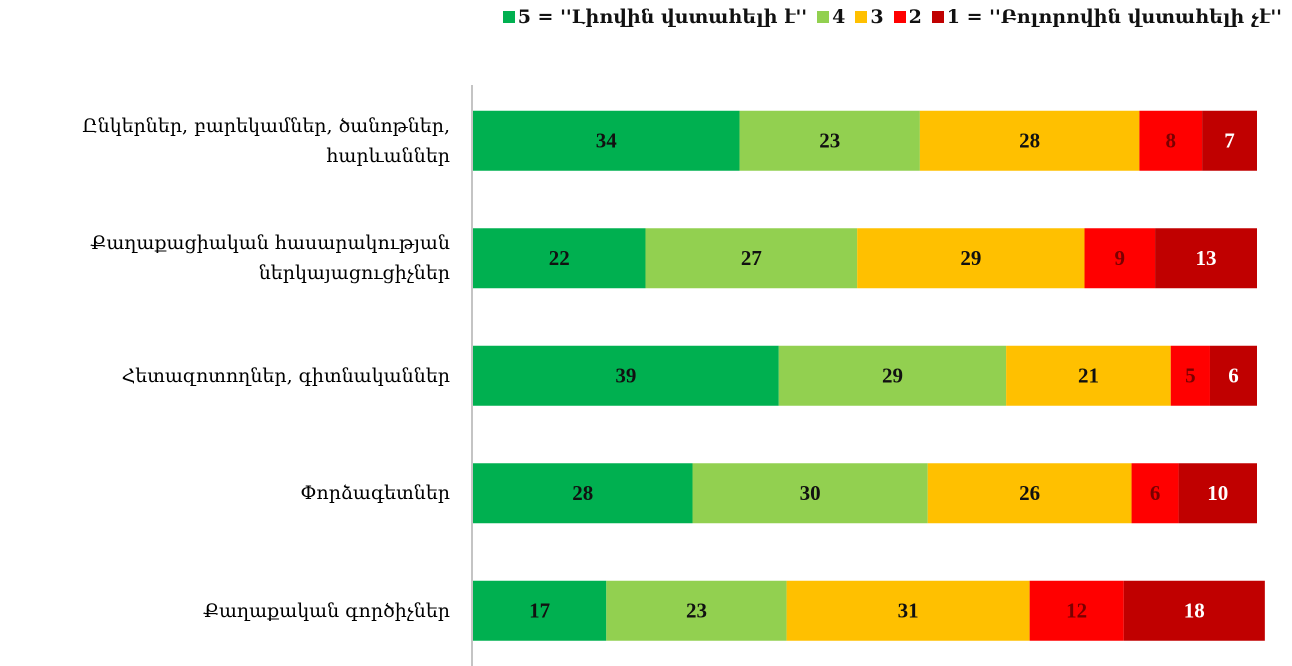  I want to click on data-label: 9, so click(1120, 258).